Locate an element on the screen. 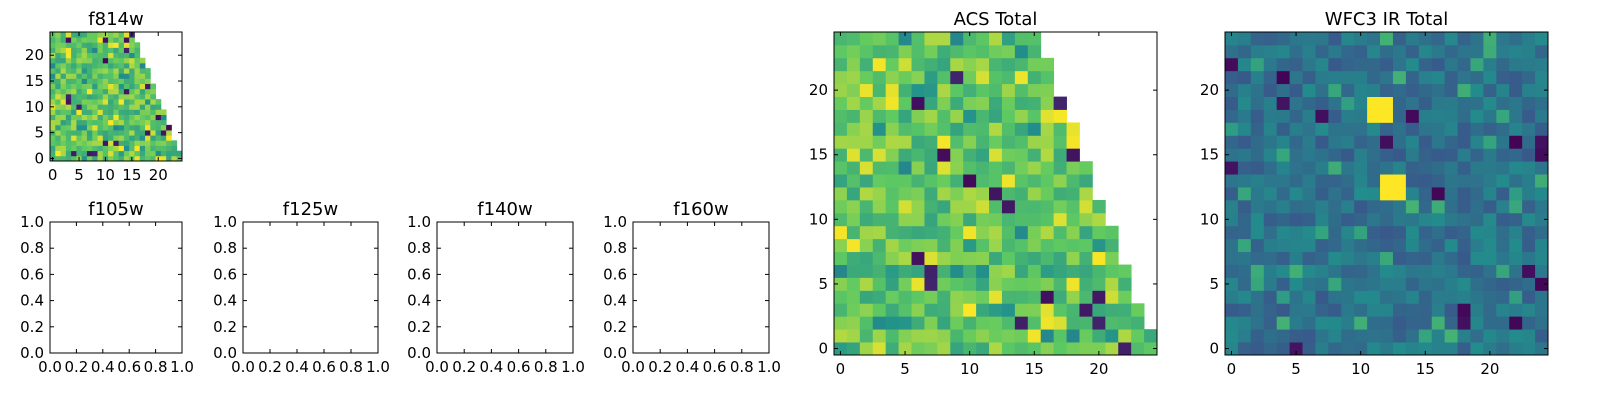 Image resolution: width=1600 pixels, height=400 pixels. y-tick-label: 0.4 is located at coordinates (225, 301).